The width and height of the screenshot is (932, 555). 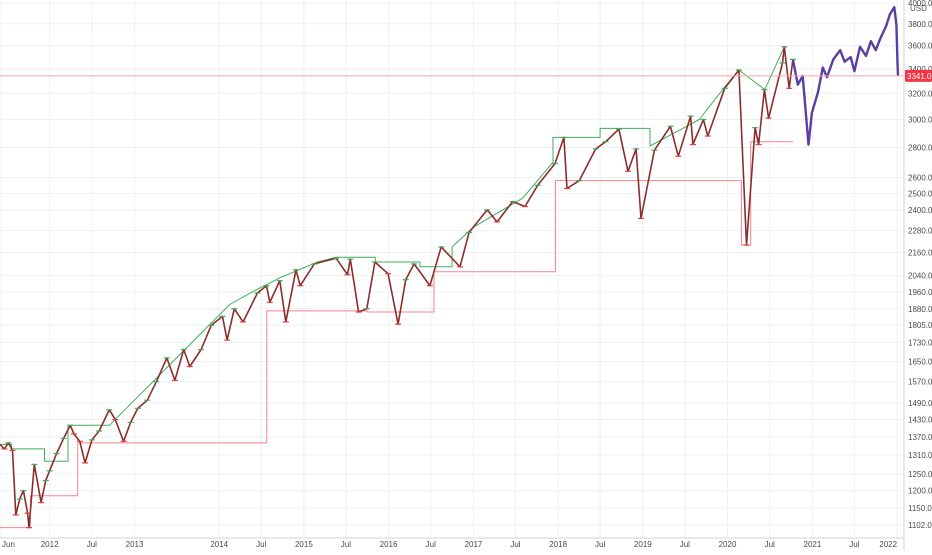 I want to click on x-tick-label: 2021, so click(x=813, y=544).